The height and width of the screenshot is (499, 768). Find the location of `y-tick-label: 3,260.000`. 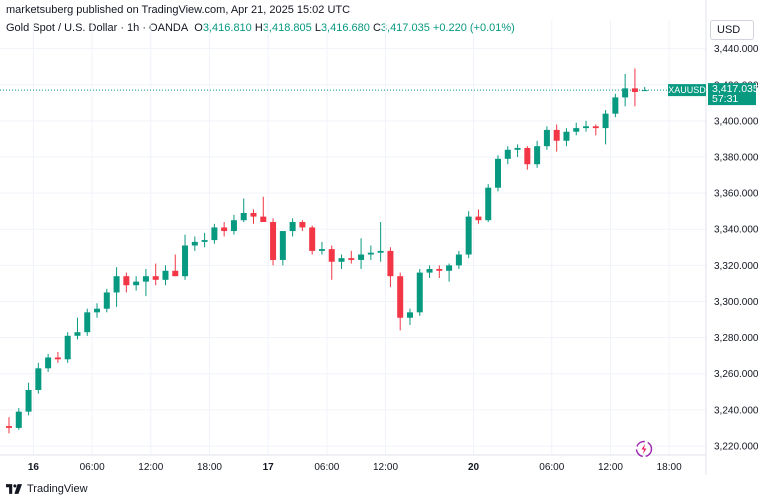

y-tick-label: 3,260.000 is located at coordinates (736, 374).